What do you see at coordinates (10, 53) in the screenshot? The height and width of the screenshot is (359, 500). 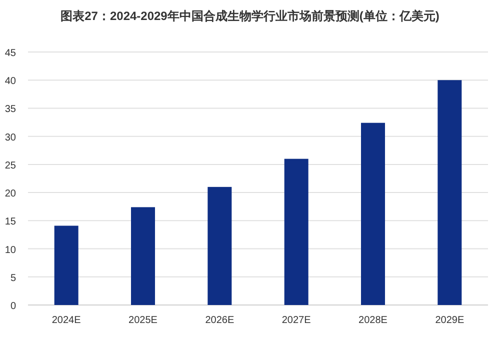 I see `y-tick-label: 45` at bounding box center [10, 53].